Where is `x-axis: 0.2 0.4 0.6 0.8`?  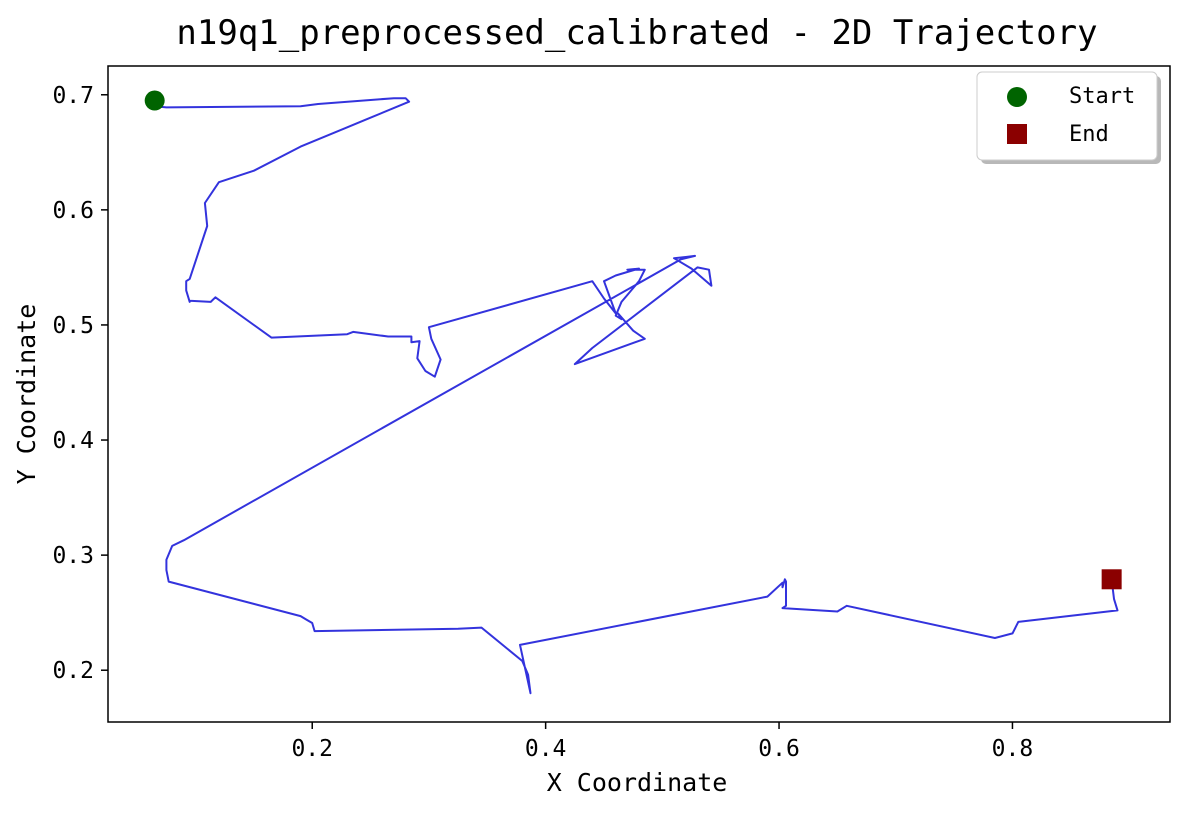
x-axis: 0.2 0.4 0.6 0.8 is located at coordinates (662, 742).